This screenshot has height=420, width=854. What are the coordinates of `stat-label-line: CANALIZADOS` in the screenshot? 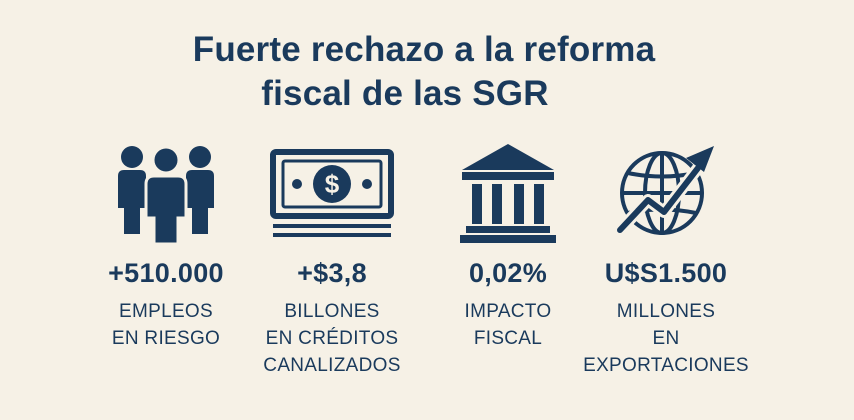 It's located at (332, 365).